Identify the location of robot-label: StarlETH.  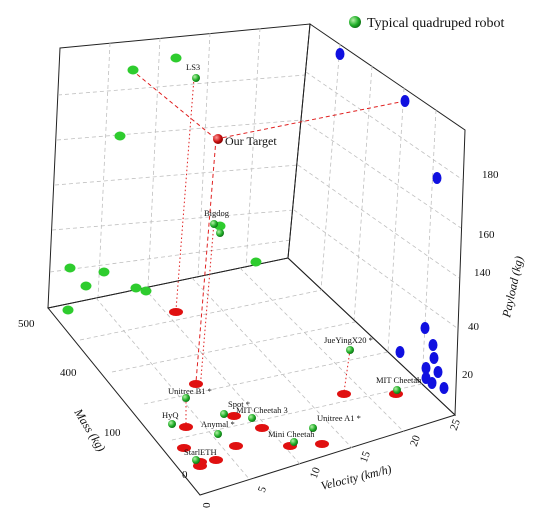
(200, 452).